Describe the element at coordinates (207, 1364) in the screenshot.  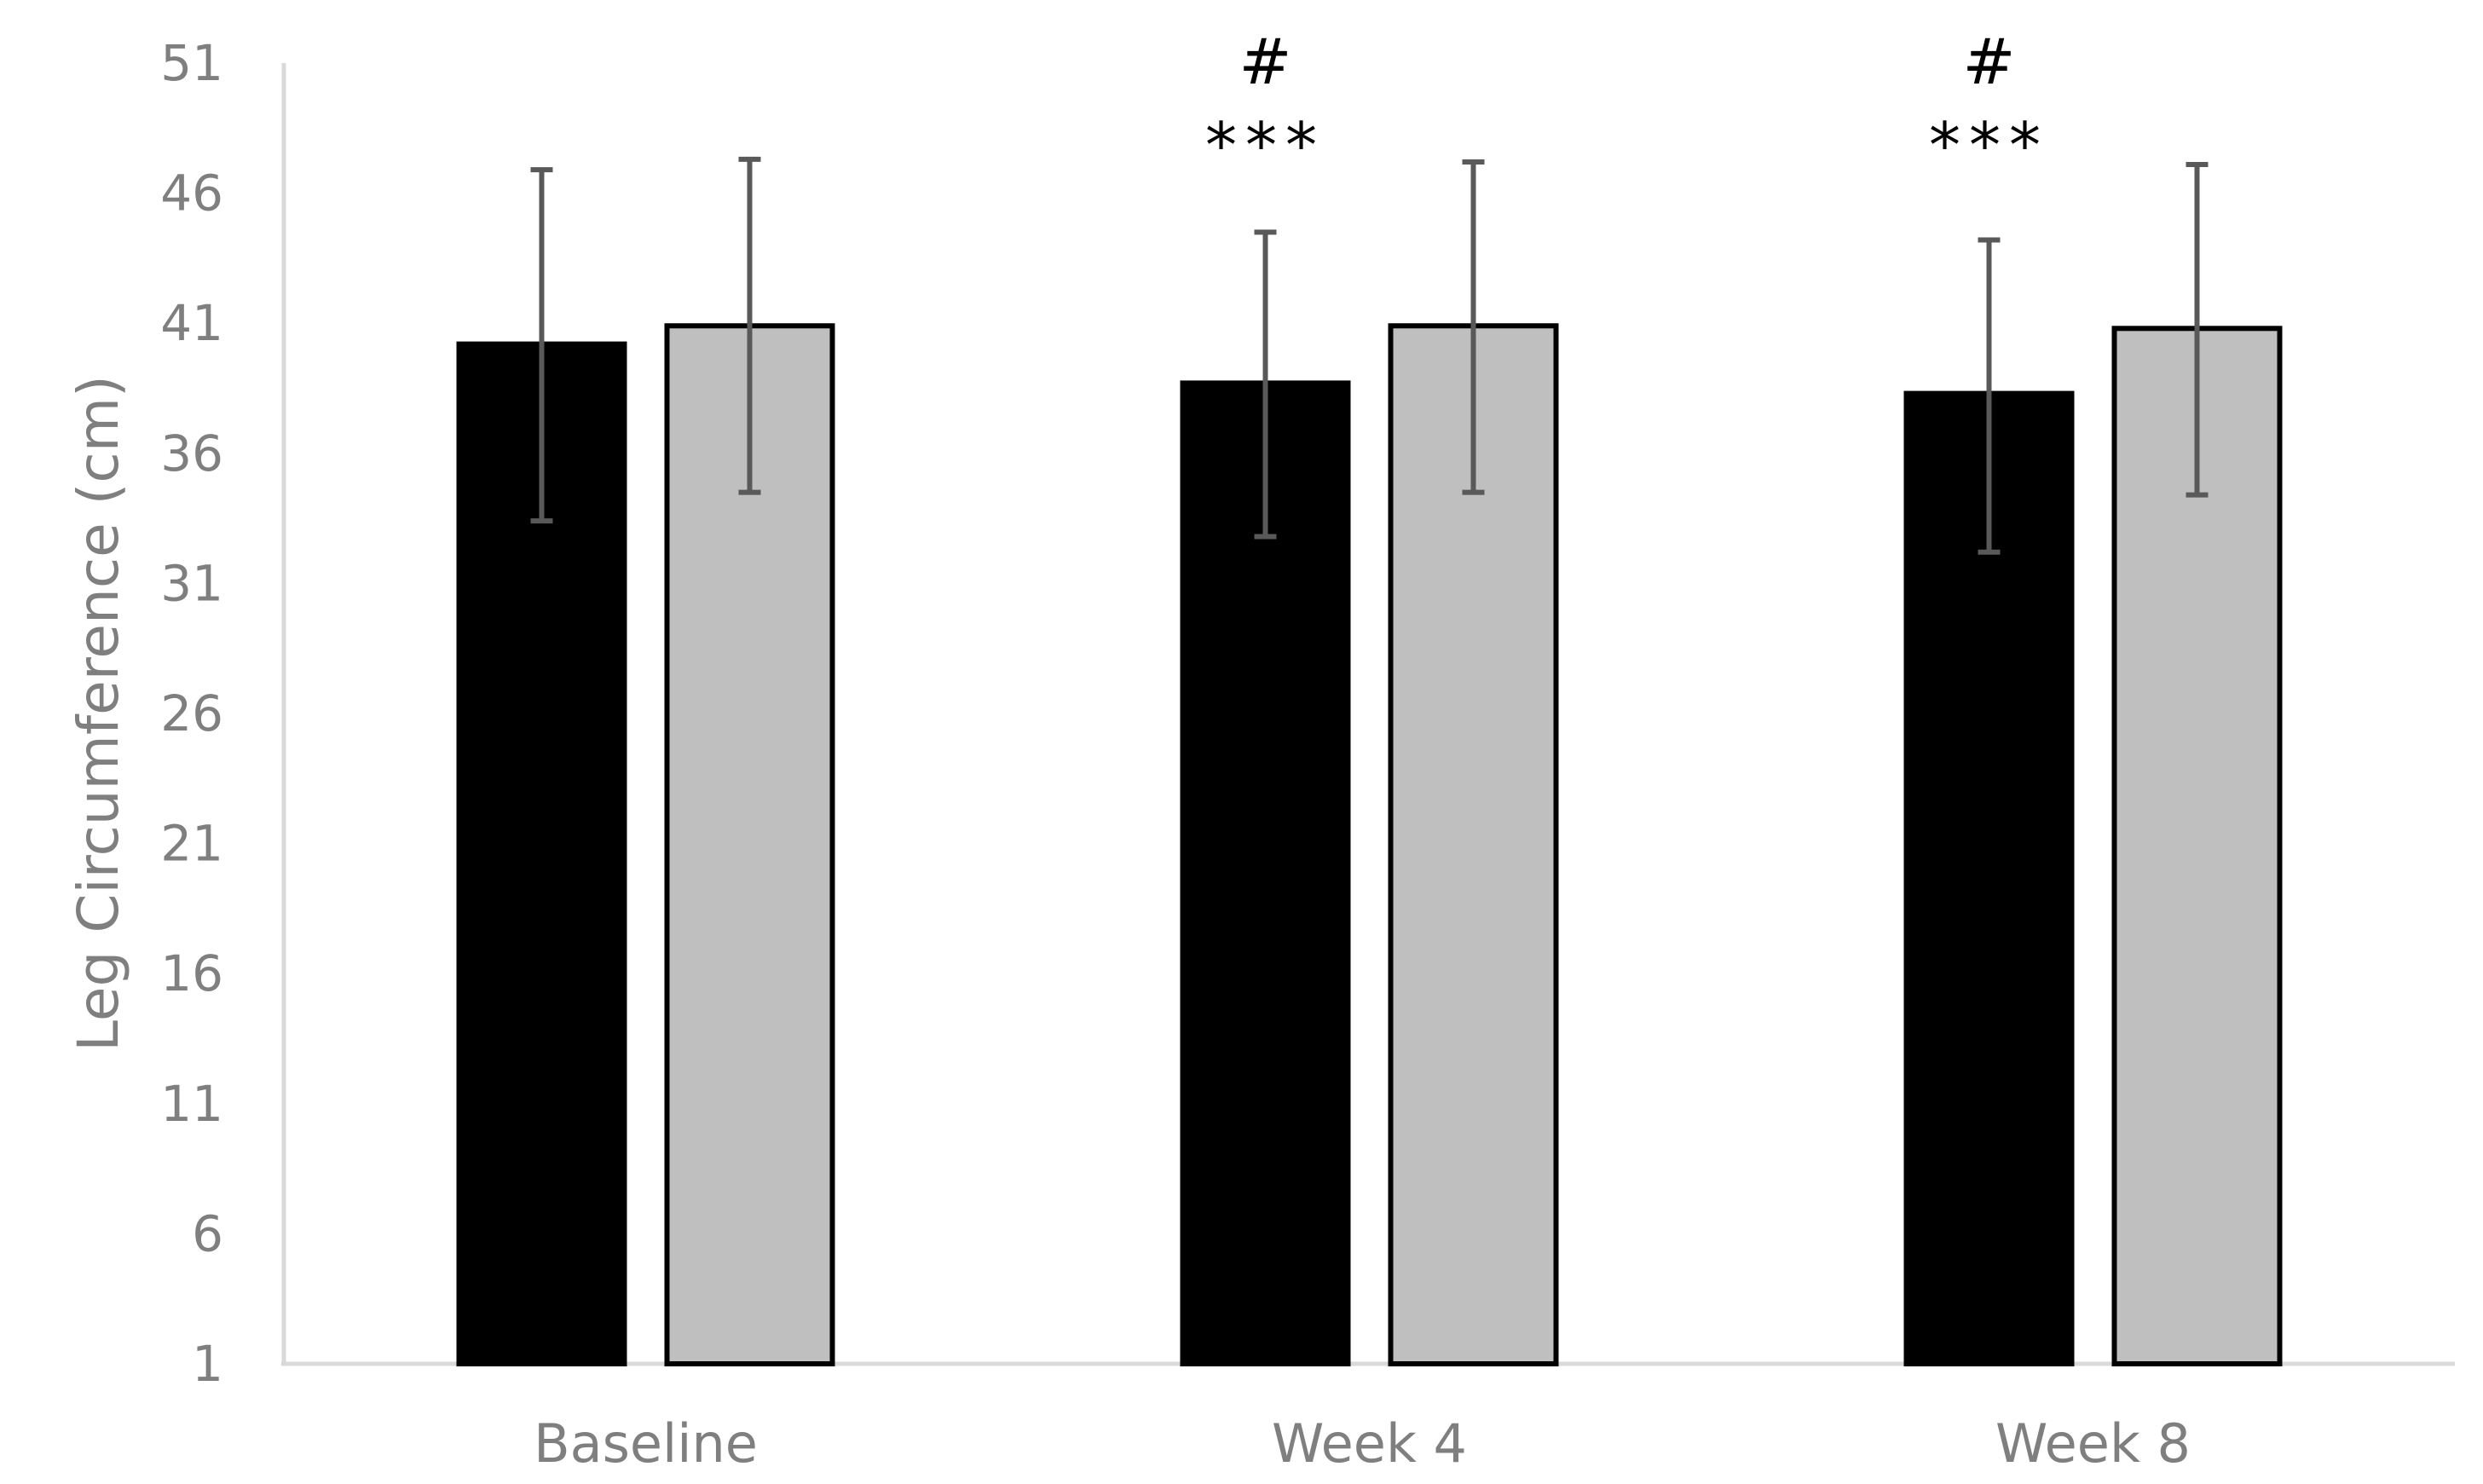
I see `y-tick-label: 1` at that location.